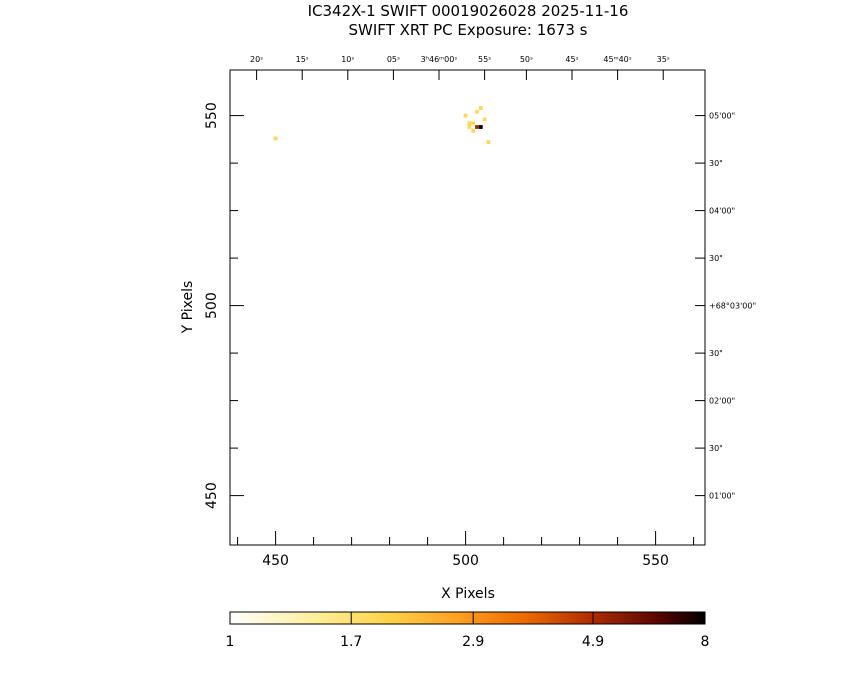 This screenshot has height=680, width=850. Describe the element at coordinates (716, 163) in the screenshot. I see `dec-label-1: 30"` at that location.